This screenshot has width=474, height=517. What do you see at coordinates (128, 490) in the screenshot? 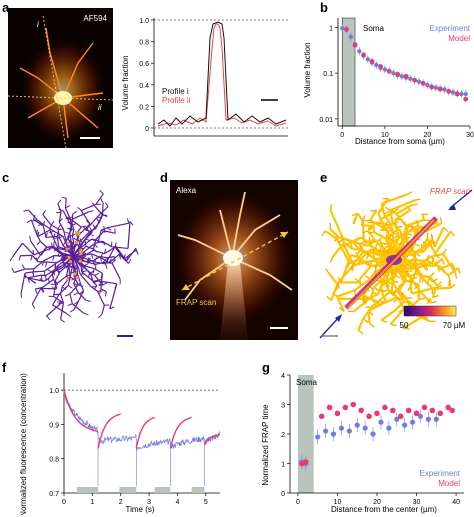
I see `bleach-interval` at bounding box center [128, 490].